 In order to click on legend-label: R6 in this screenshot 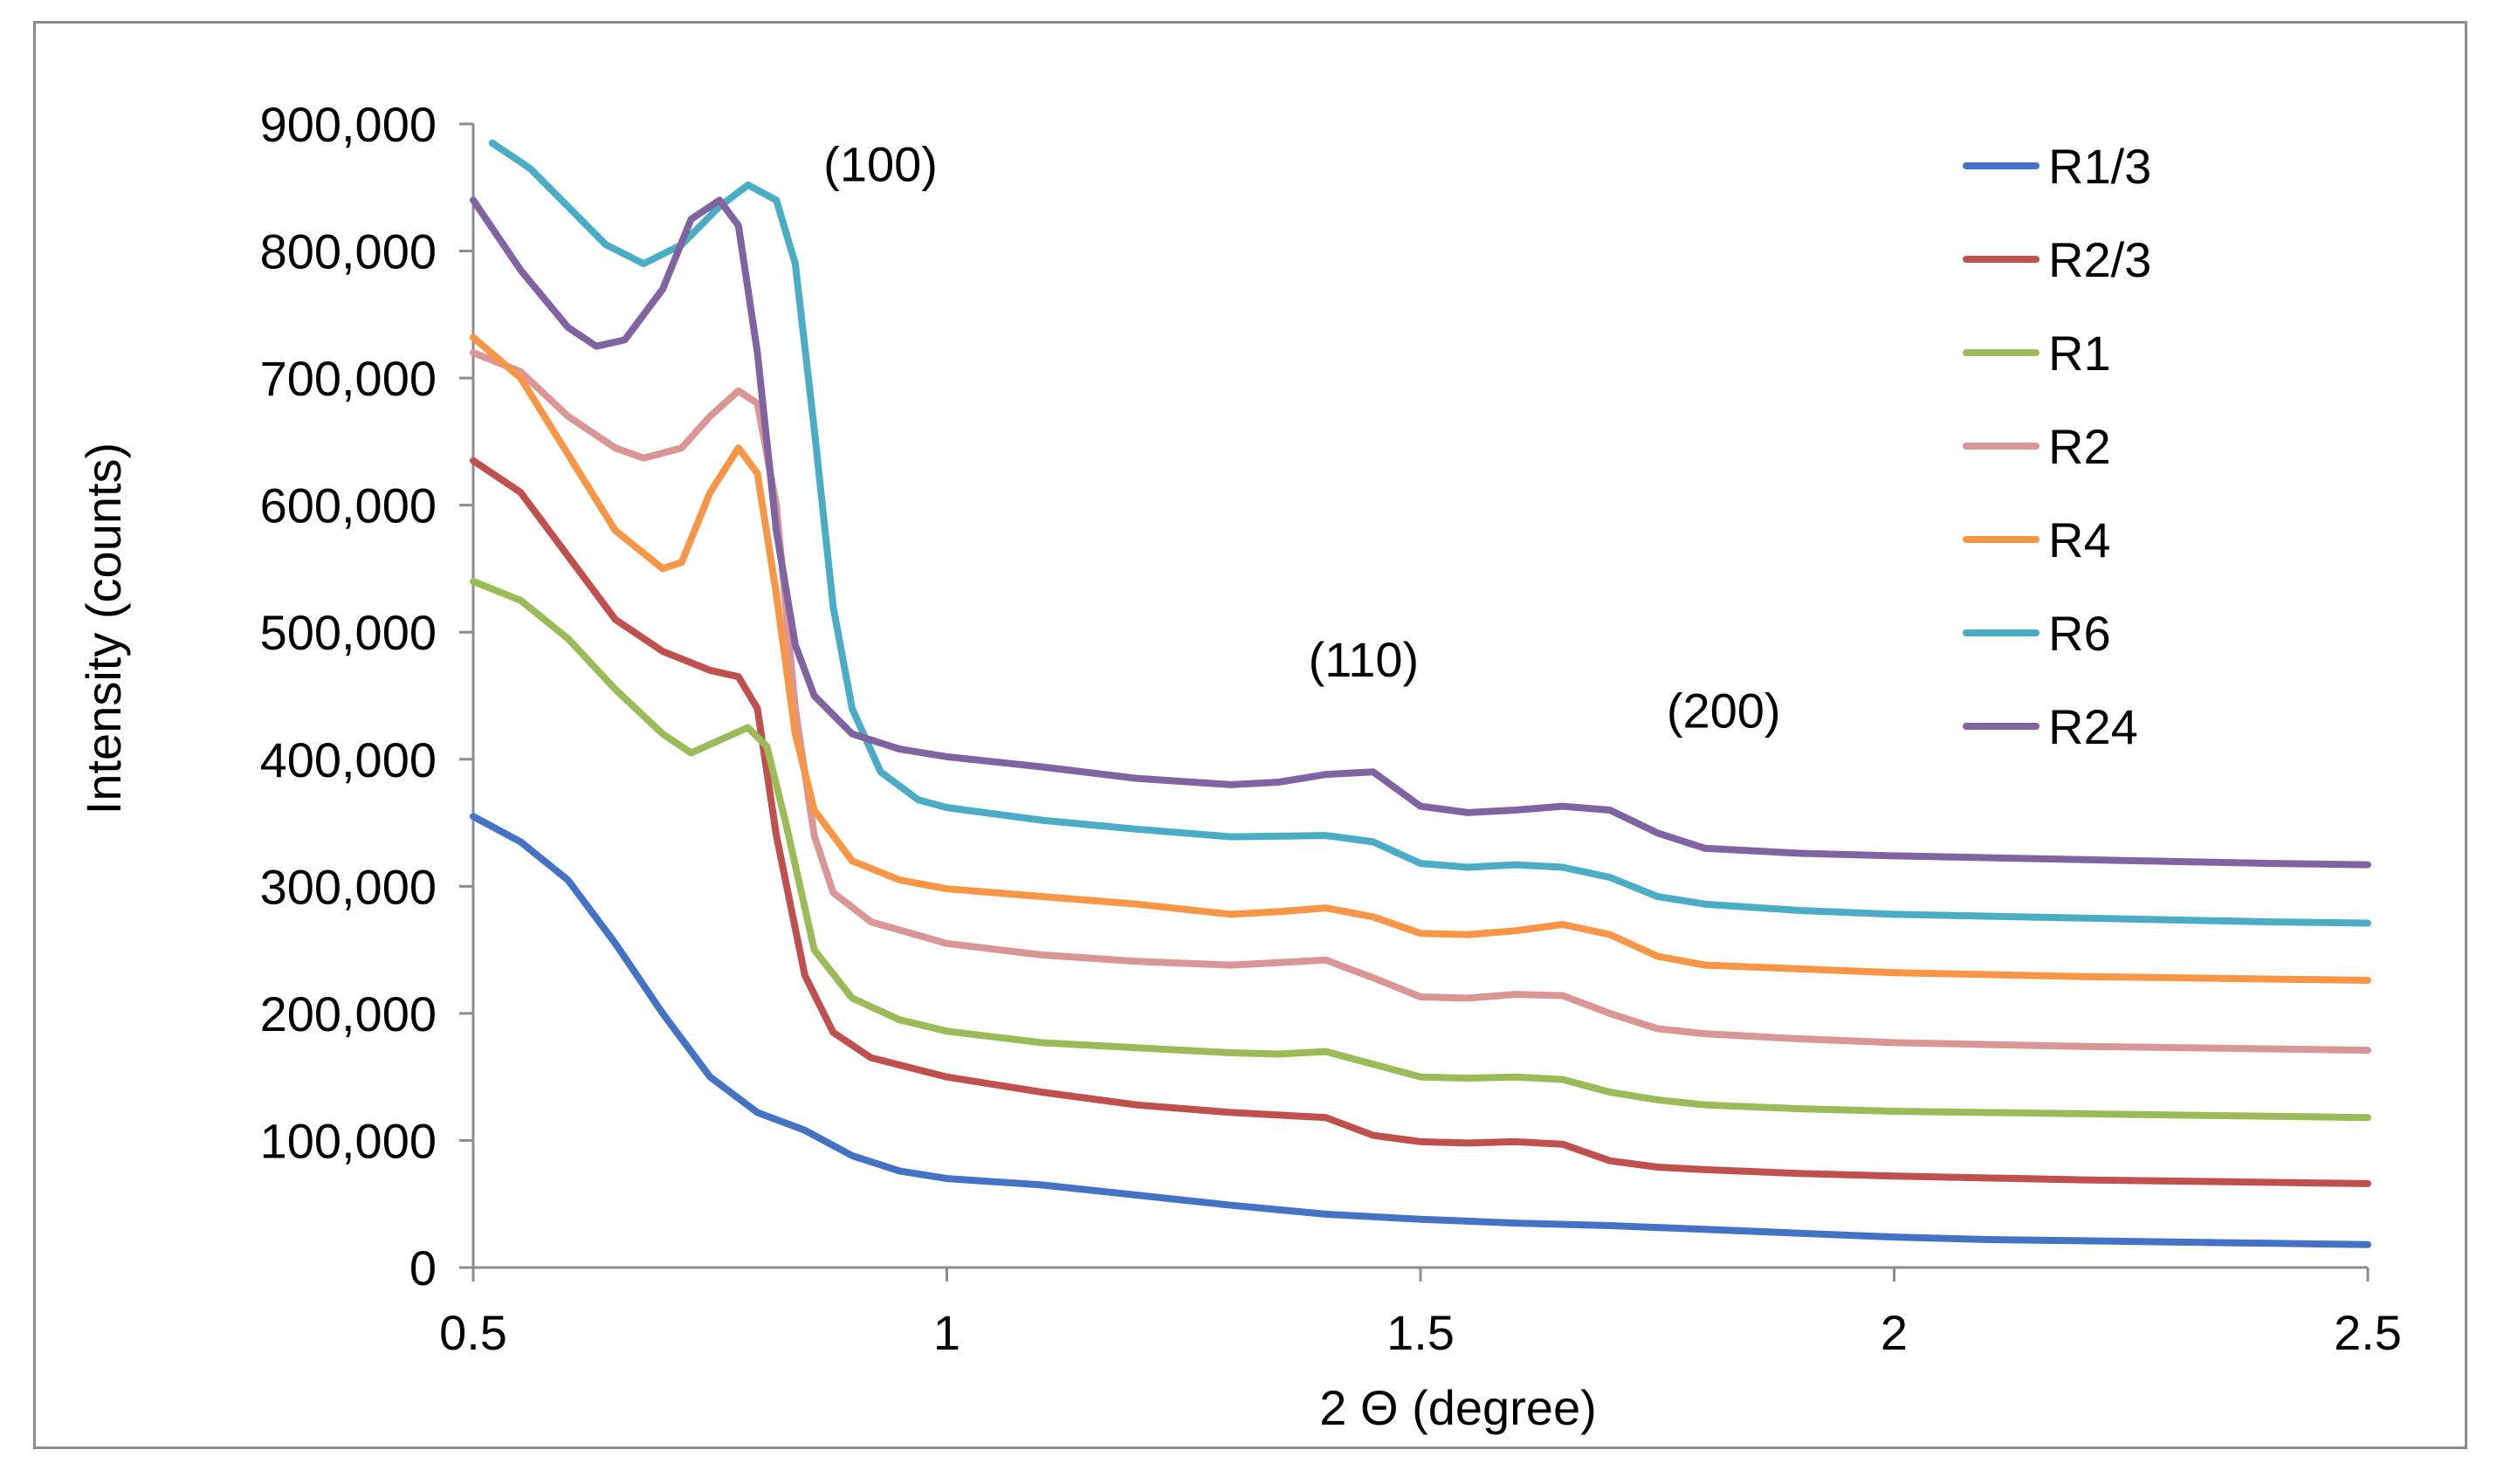, I will do `click(2079, 633)`.